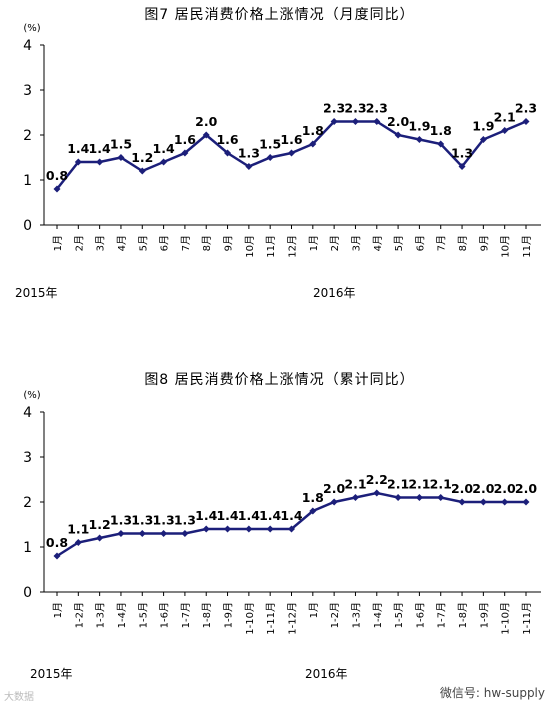 This screenshot has height=709, width=559. Describe the element at coordinates (271, 618) in the screenshot. I see `x-tick-label: 1-11月` at that location.